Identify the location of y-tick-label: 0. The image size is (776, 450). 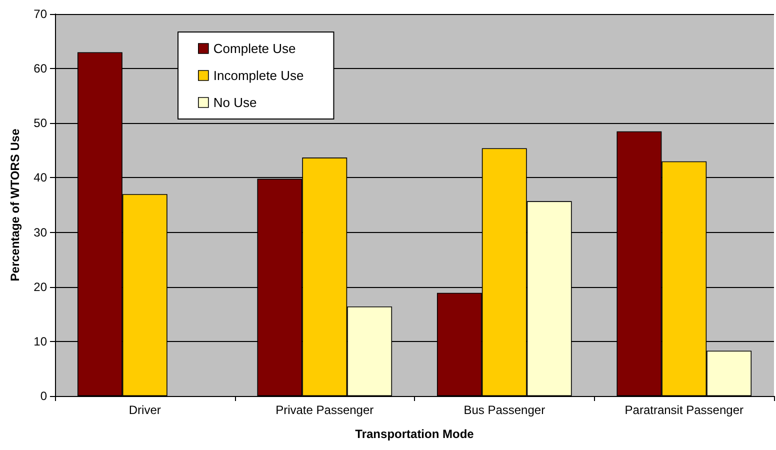
(44, 396).